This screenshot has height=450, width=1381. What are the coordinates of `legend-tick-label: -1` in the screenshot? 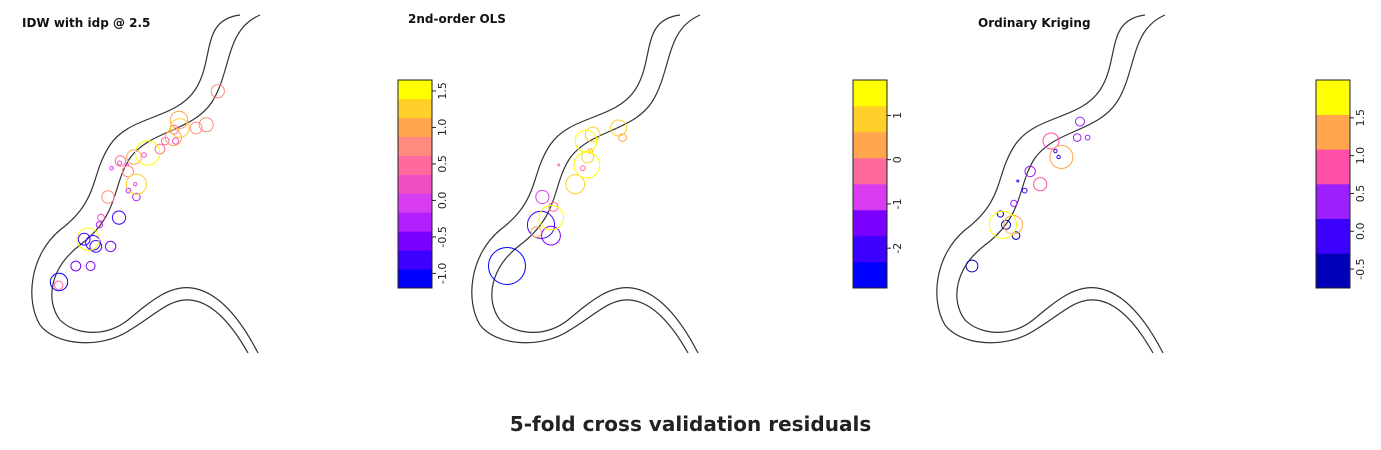 It's located at (897, 203).